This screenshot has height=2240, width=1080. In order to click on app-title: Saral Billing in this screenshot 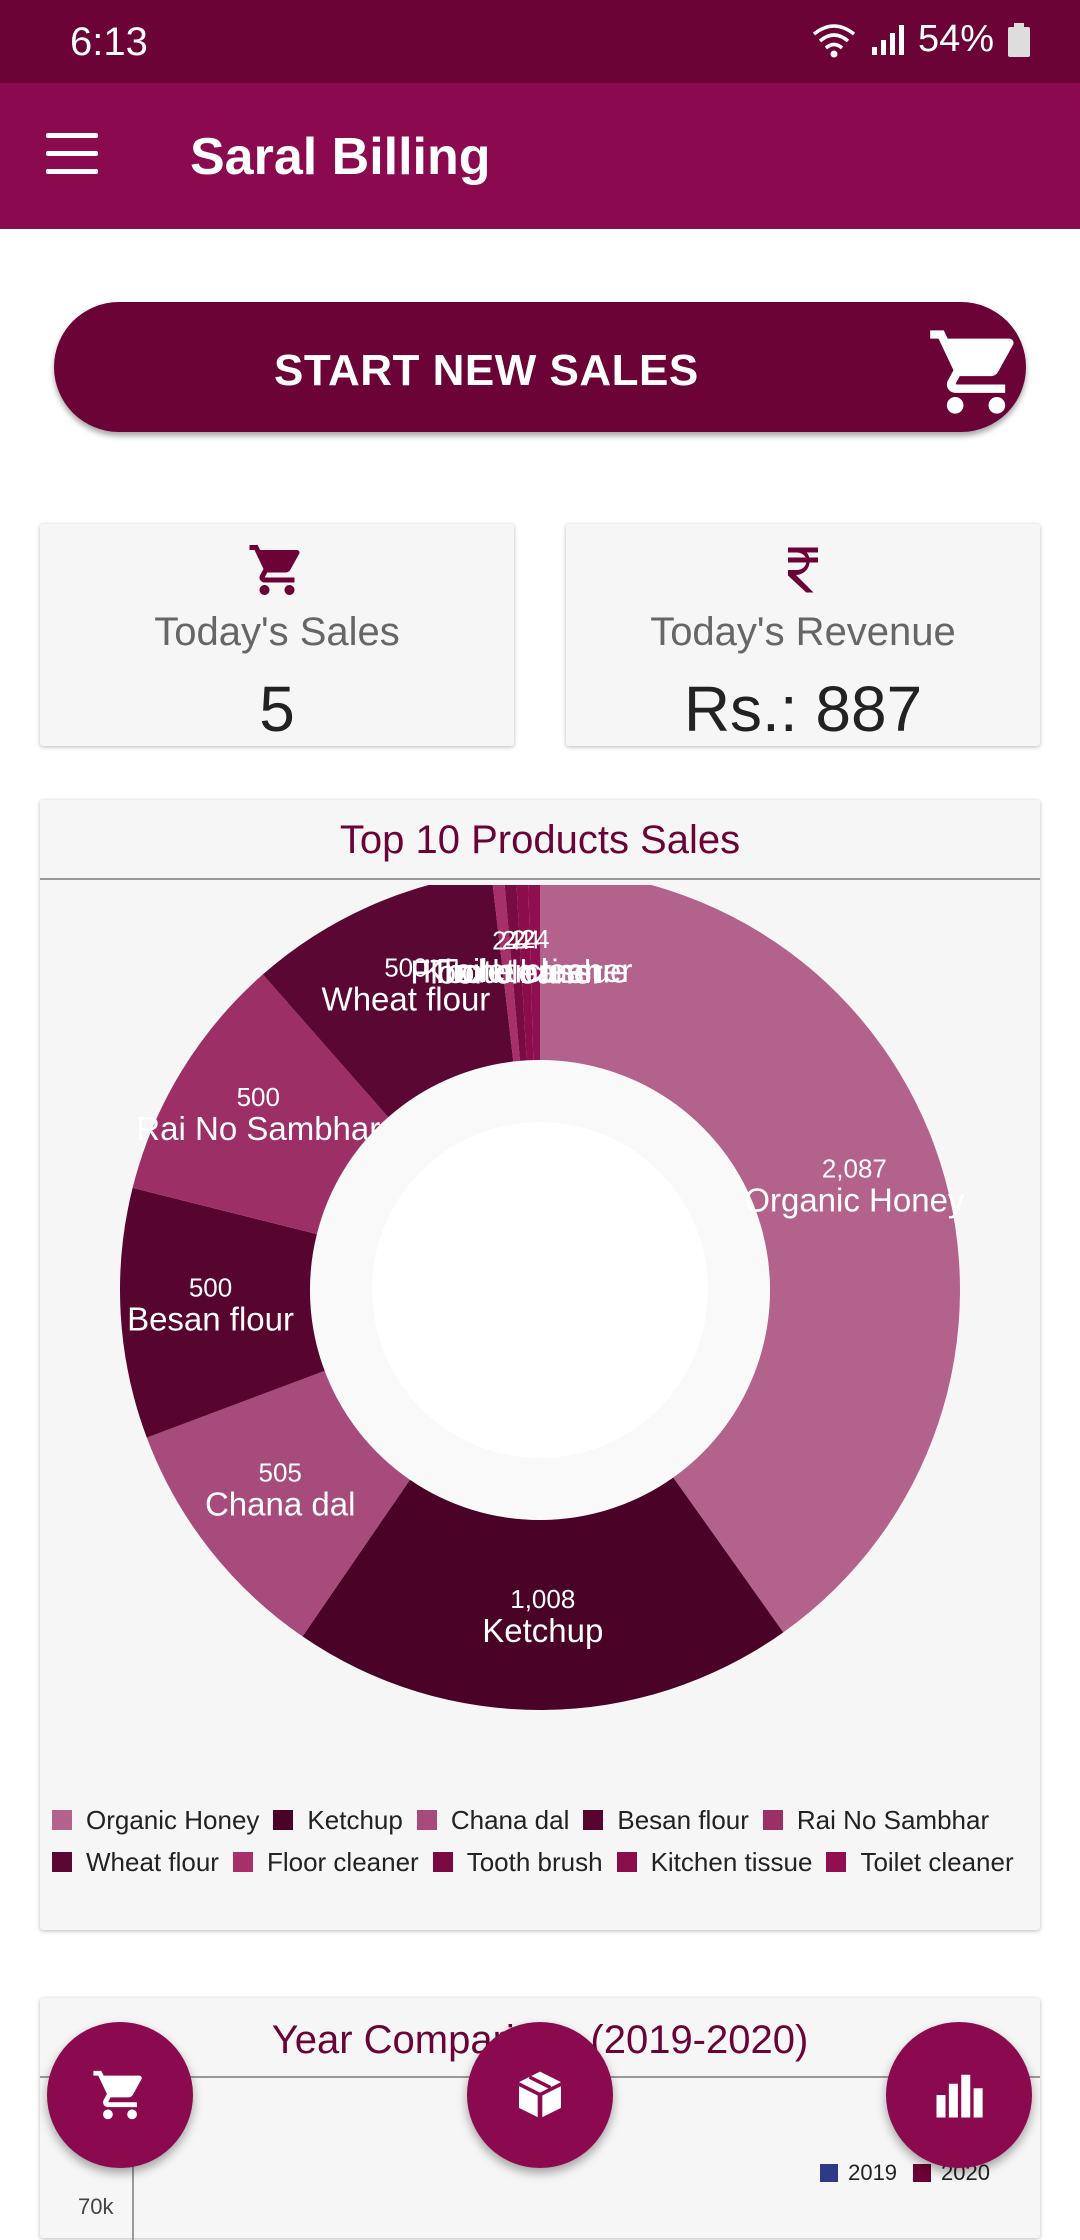, I will do `click(340, 157)`.